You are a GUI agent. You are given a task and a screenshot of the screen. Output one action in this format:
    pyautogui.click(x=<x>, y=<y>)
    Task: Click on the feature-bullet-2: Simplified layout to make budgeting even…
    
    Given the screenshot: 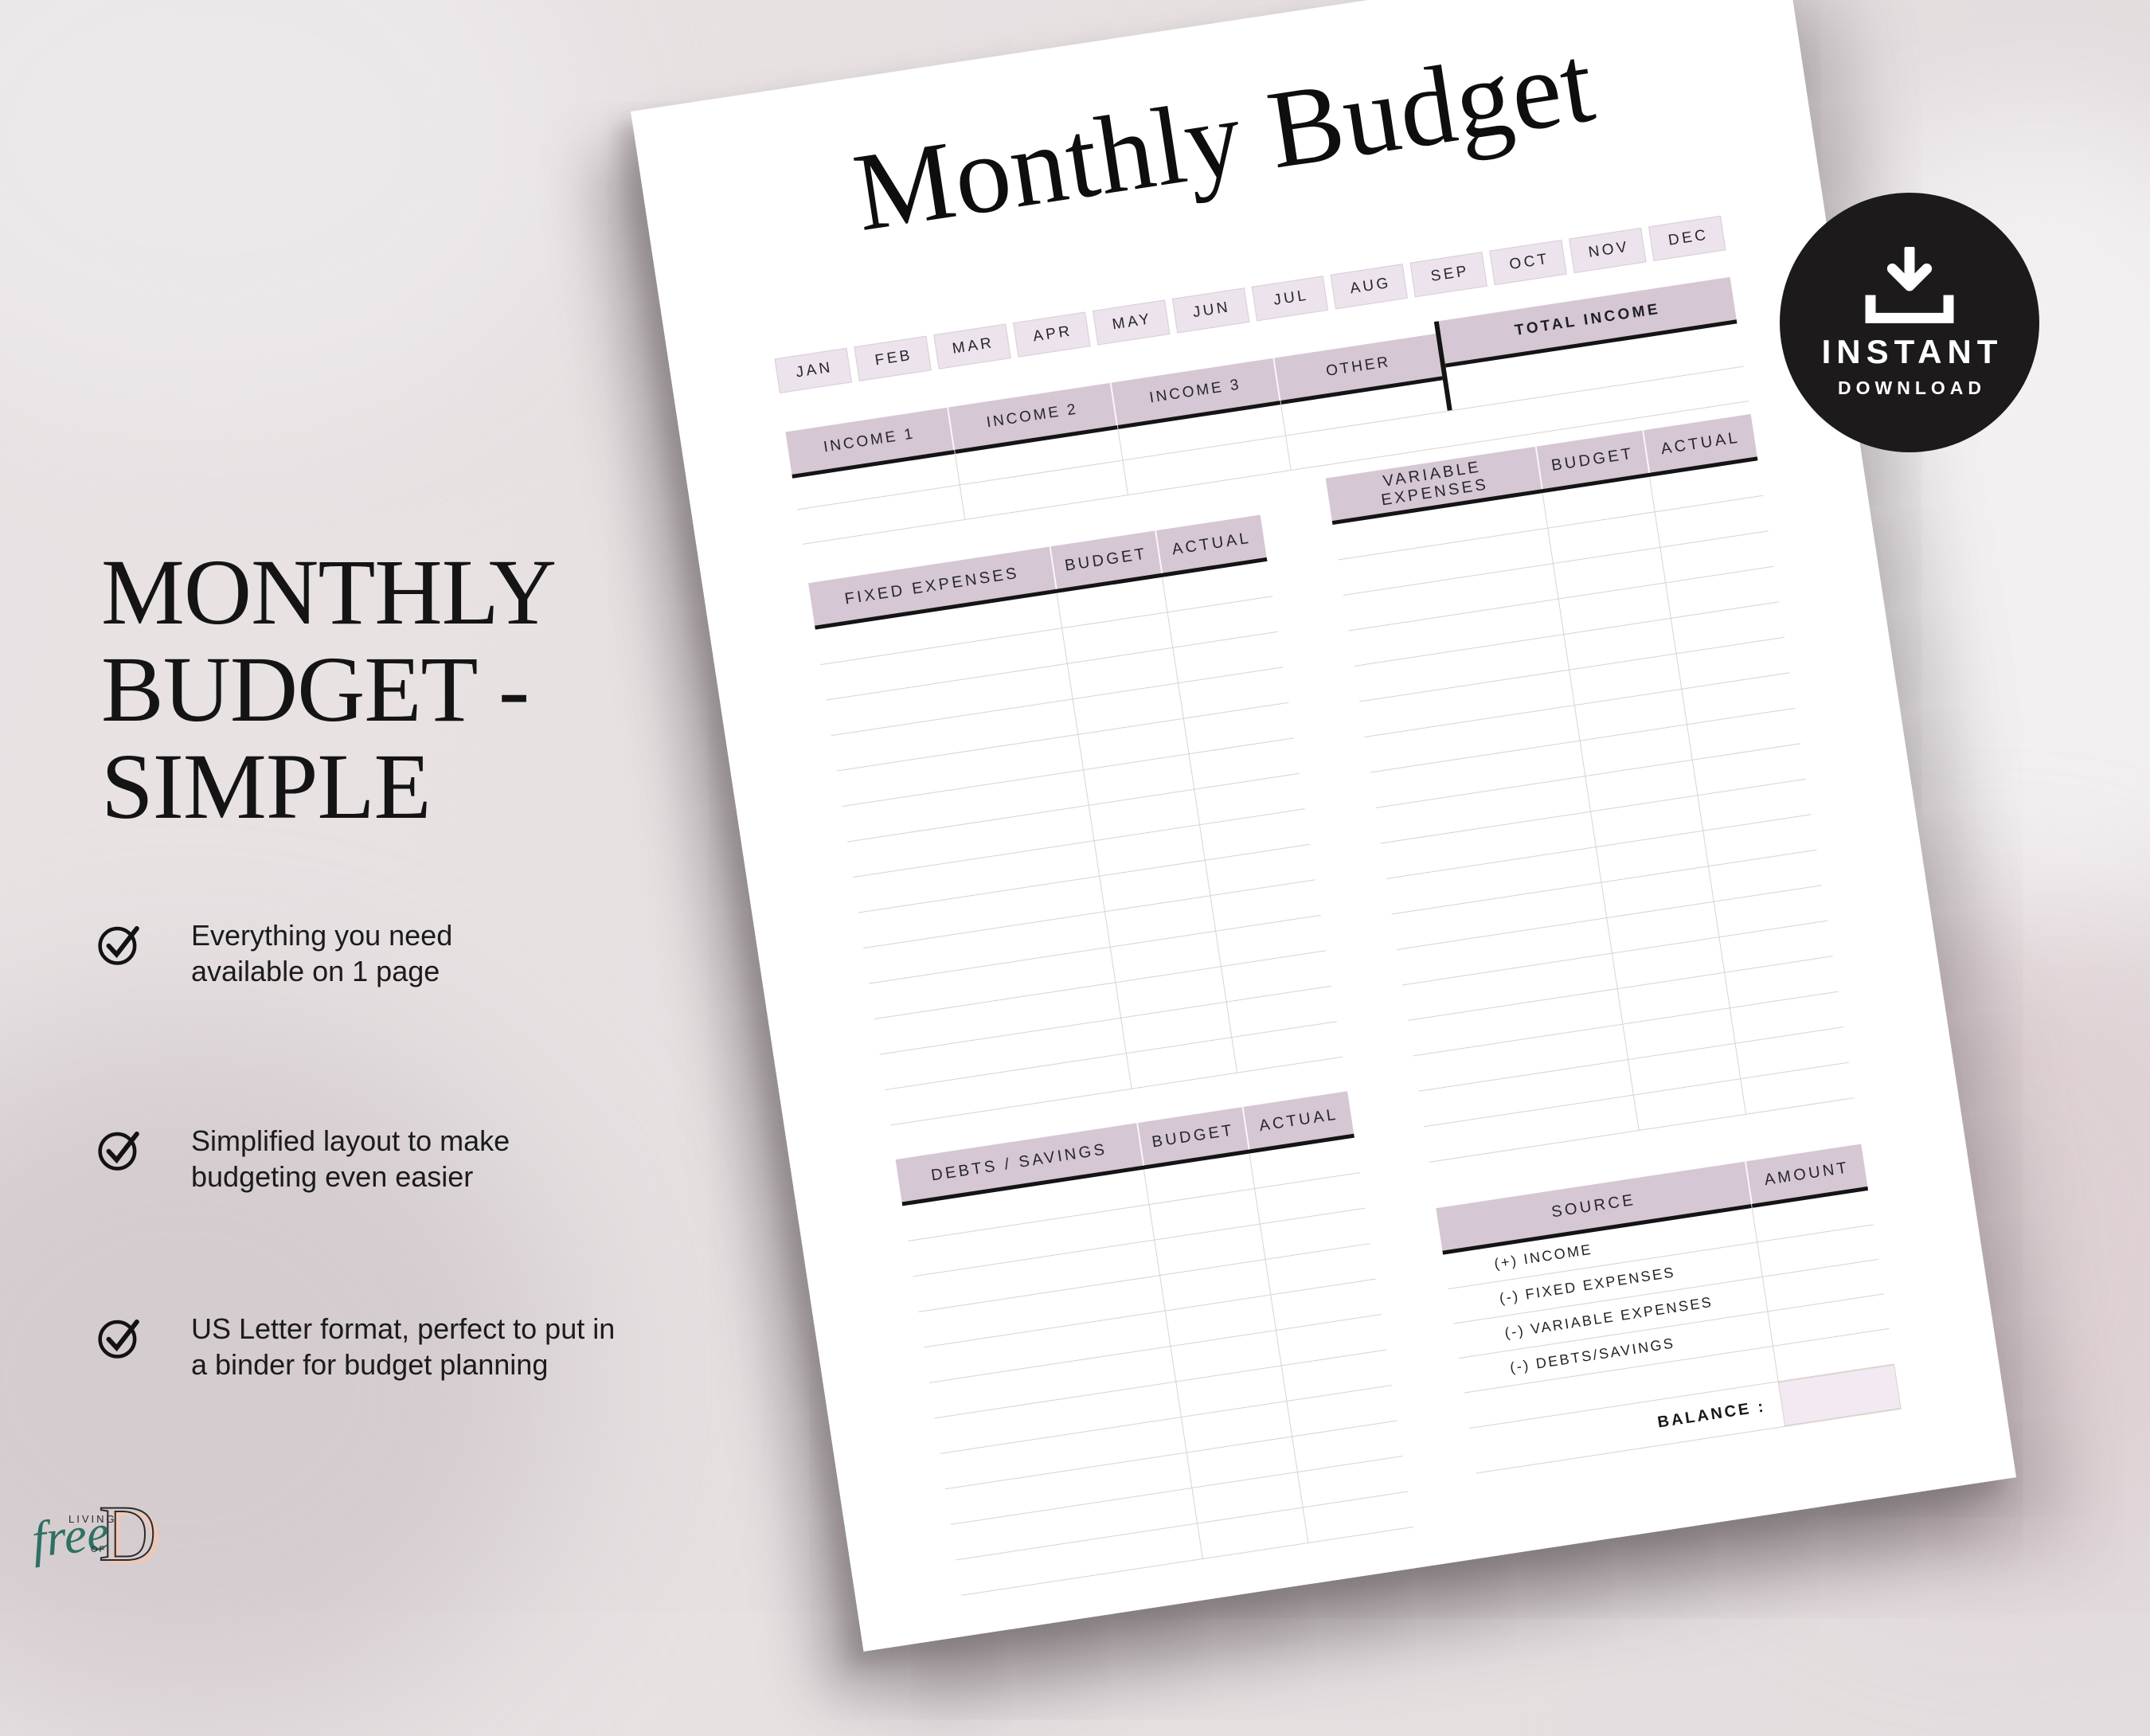 What is the action you would take?
    pyautogui.click(x=303, y=1158)
    